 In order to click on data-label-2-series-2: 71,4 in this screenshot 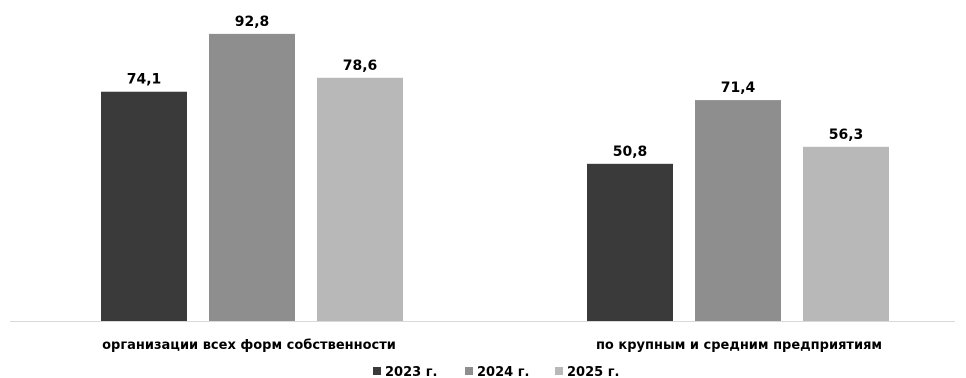, I will do `click(738, 88)`.